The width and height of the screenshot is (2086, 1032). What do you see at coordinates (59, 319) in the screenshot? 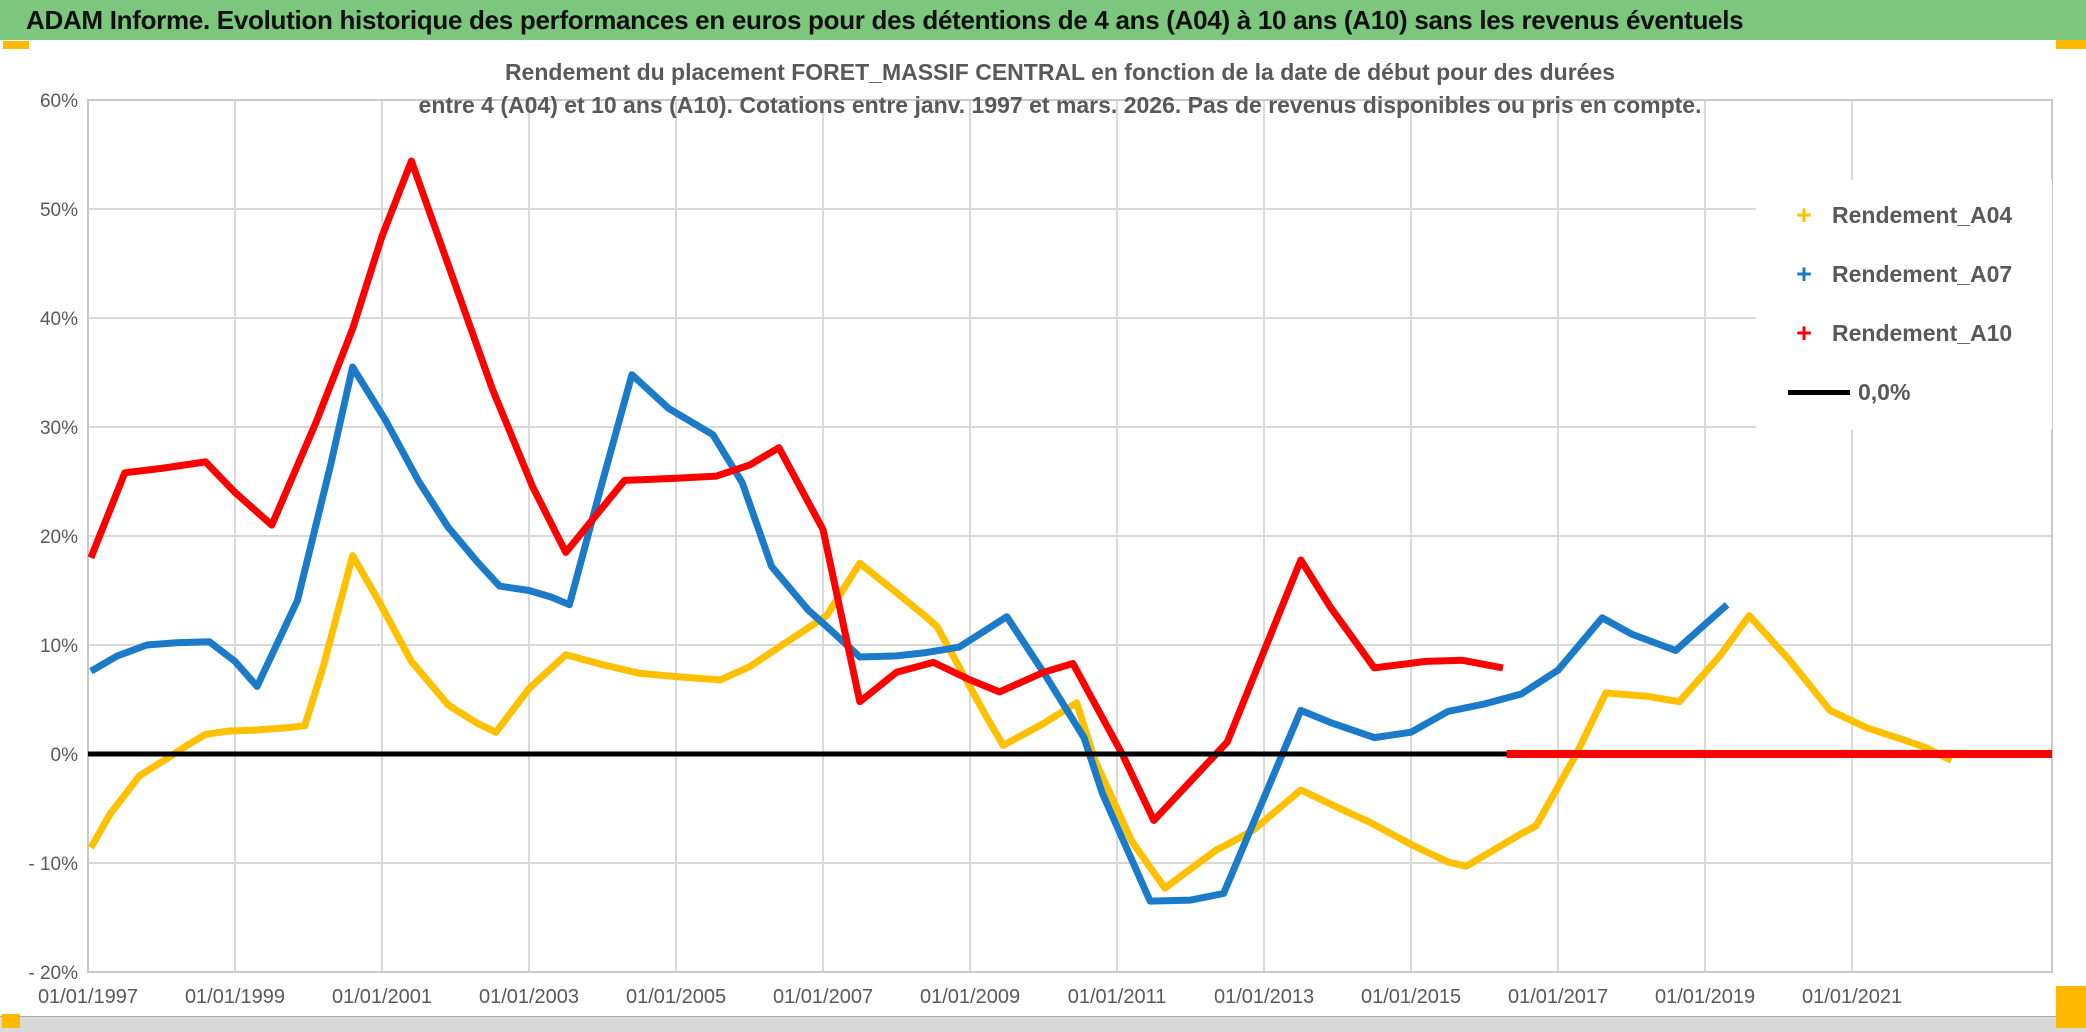
I see `y-tick-label: 40%` at bounding box center [59, 319].